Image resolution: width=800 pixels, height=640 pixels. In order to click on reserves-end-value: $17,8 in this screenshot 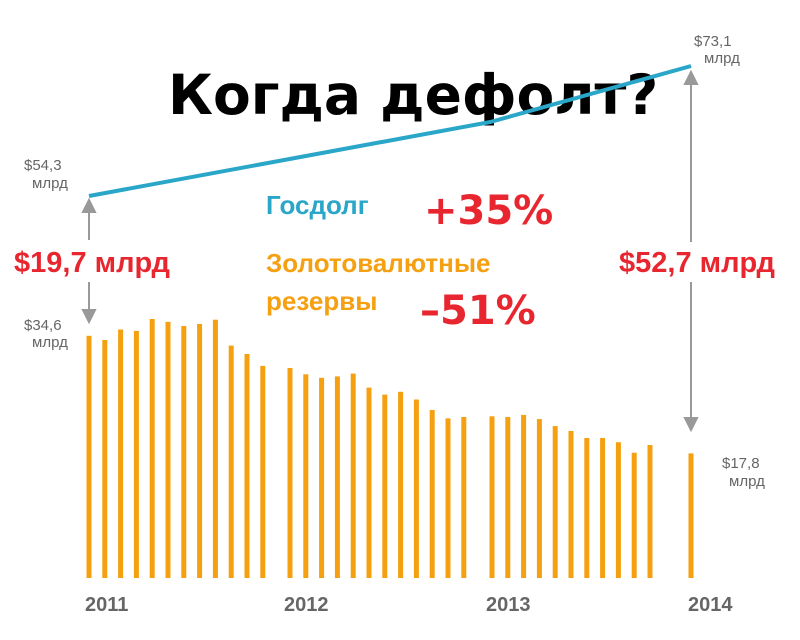, I will do `click(741, 463)`.